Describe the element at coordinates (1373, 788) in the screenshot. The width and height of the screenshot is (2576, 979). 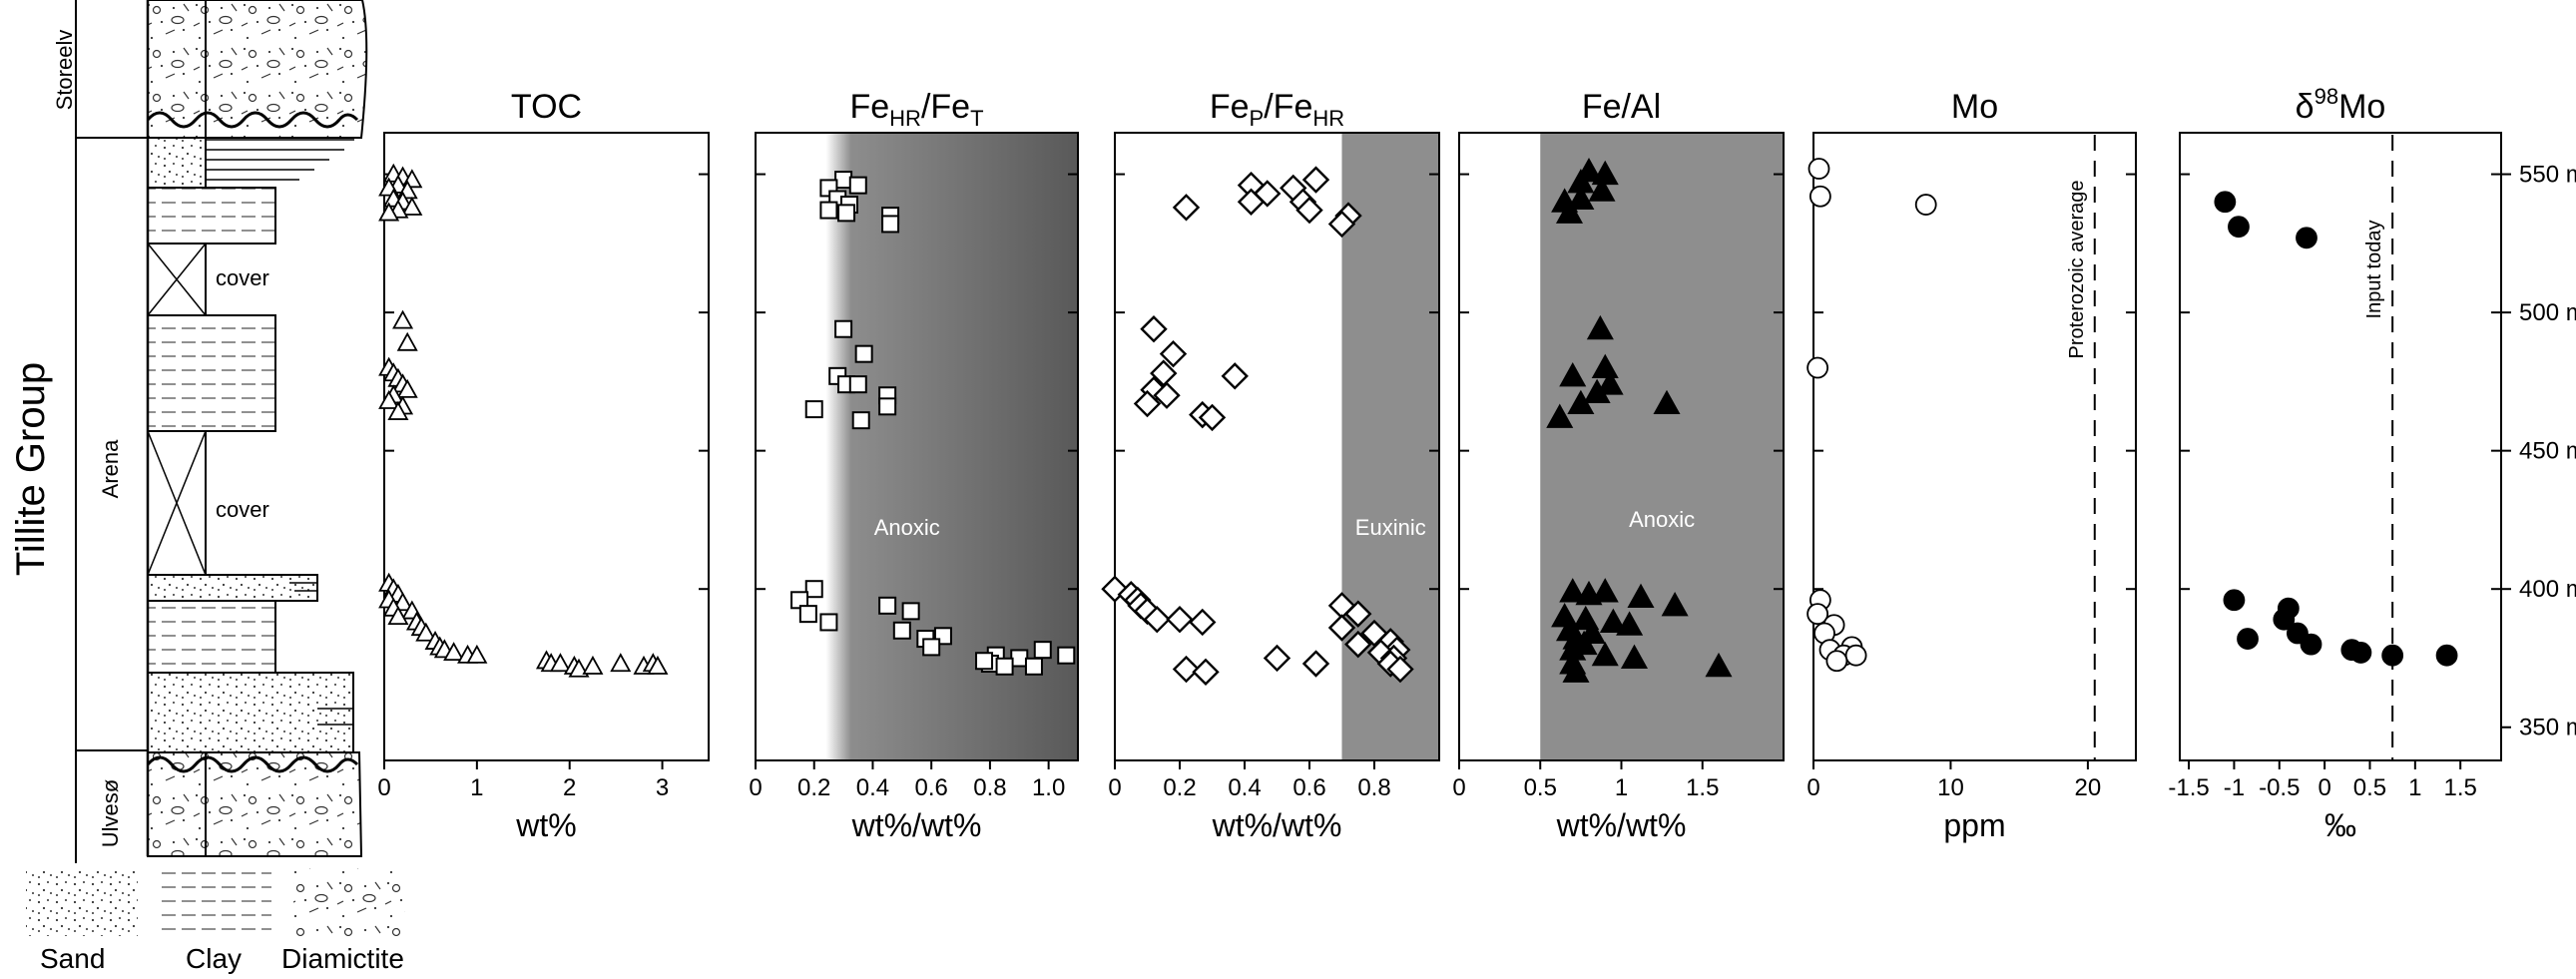
I see `x-tick-label: 0.8` at that location.